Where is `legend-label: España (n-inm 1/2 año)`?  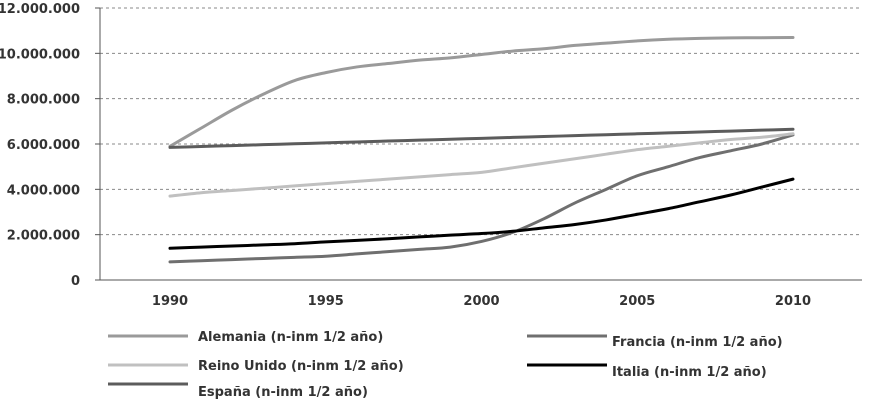 legend-label: España (n-inm 1/2 año) is located at coordinates (283, 392).